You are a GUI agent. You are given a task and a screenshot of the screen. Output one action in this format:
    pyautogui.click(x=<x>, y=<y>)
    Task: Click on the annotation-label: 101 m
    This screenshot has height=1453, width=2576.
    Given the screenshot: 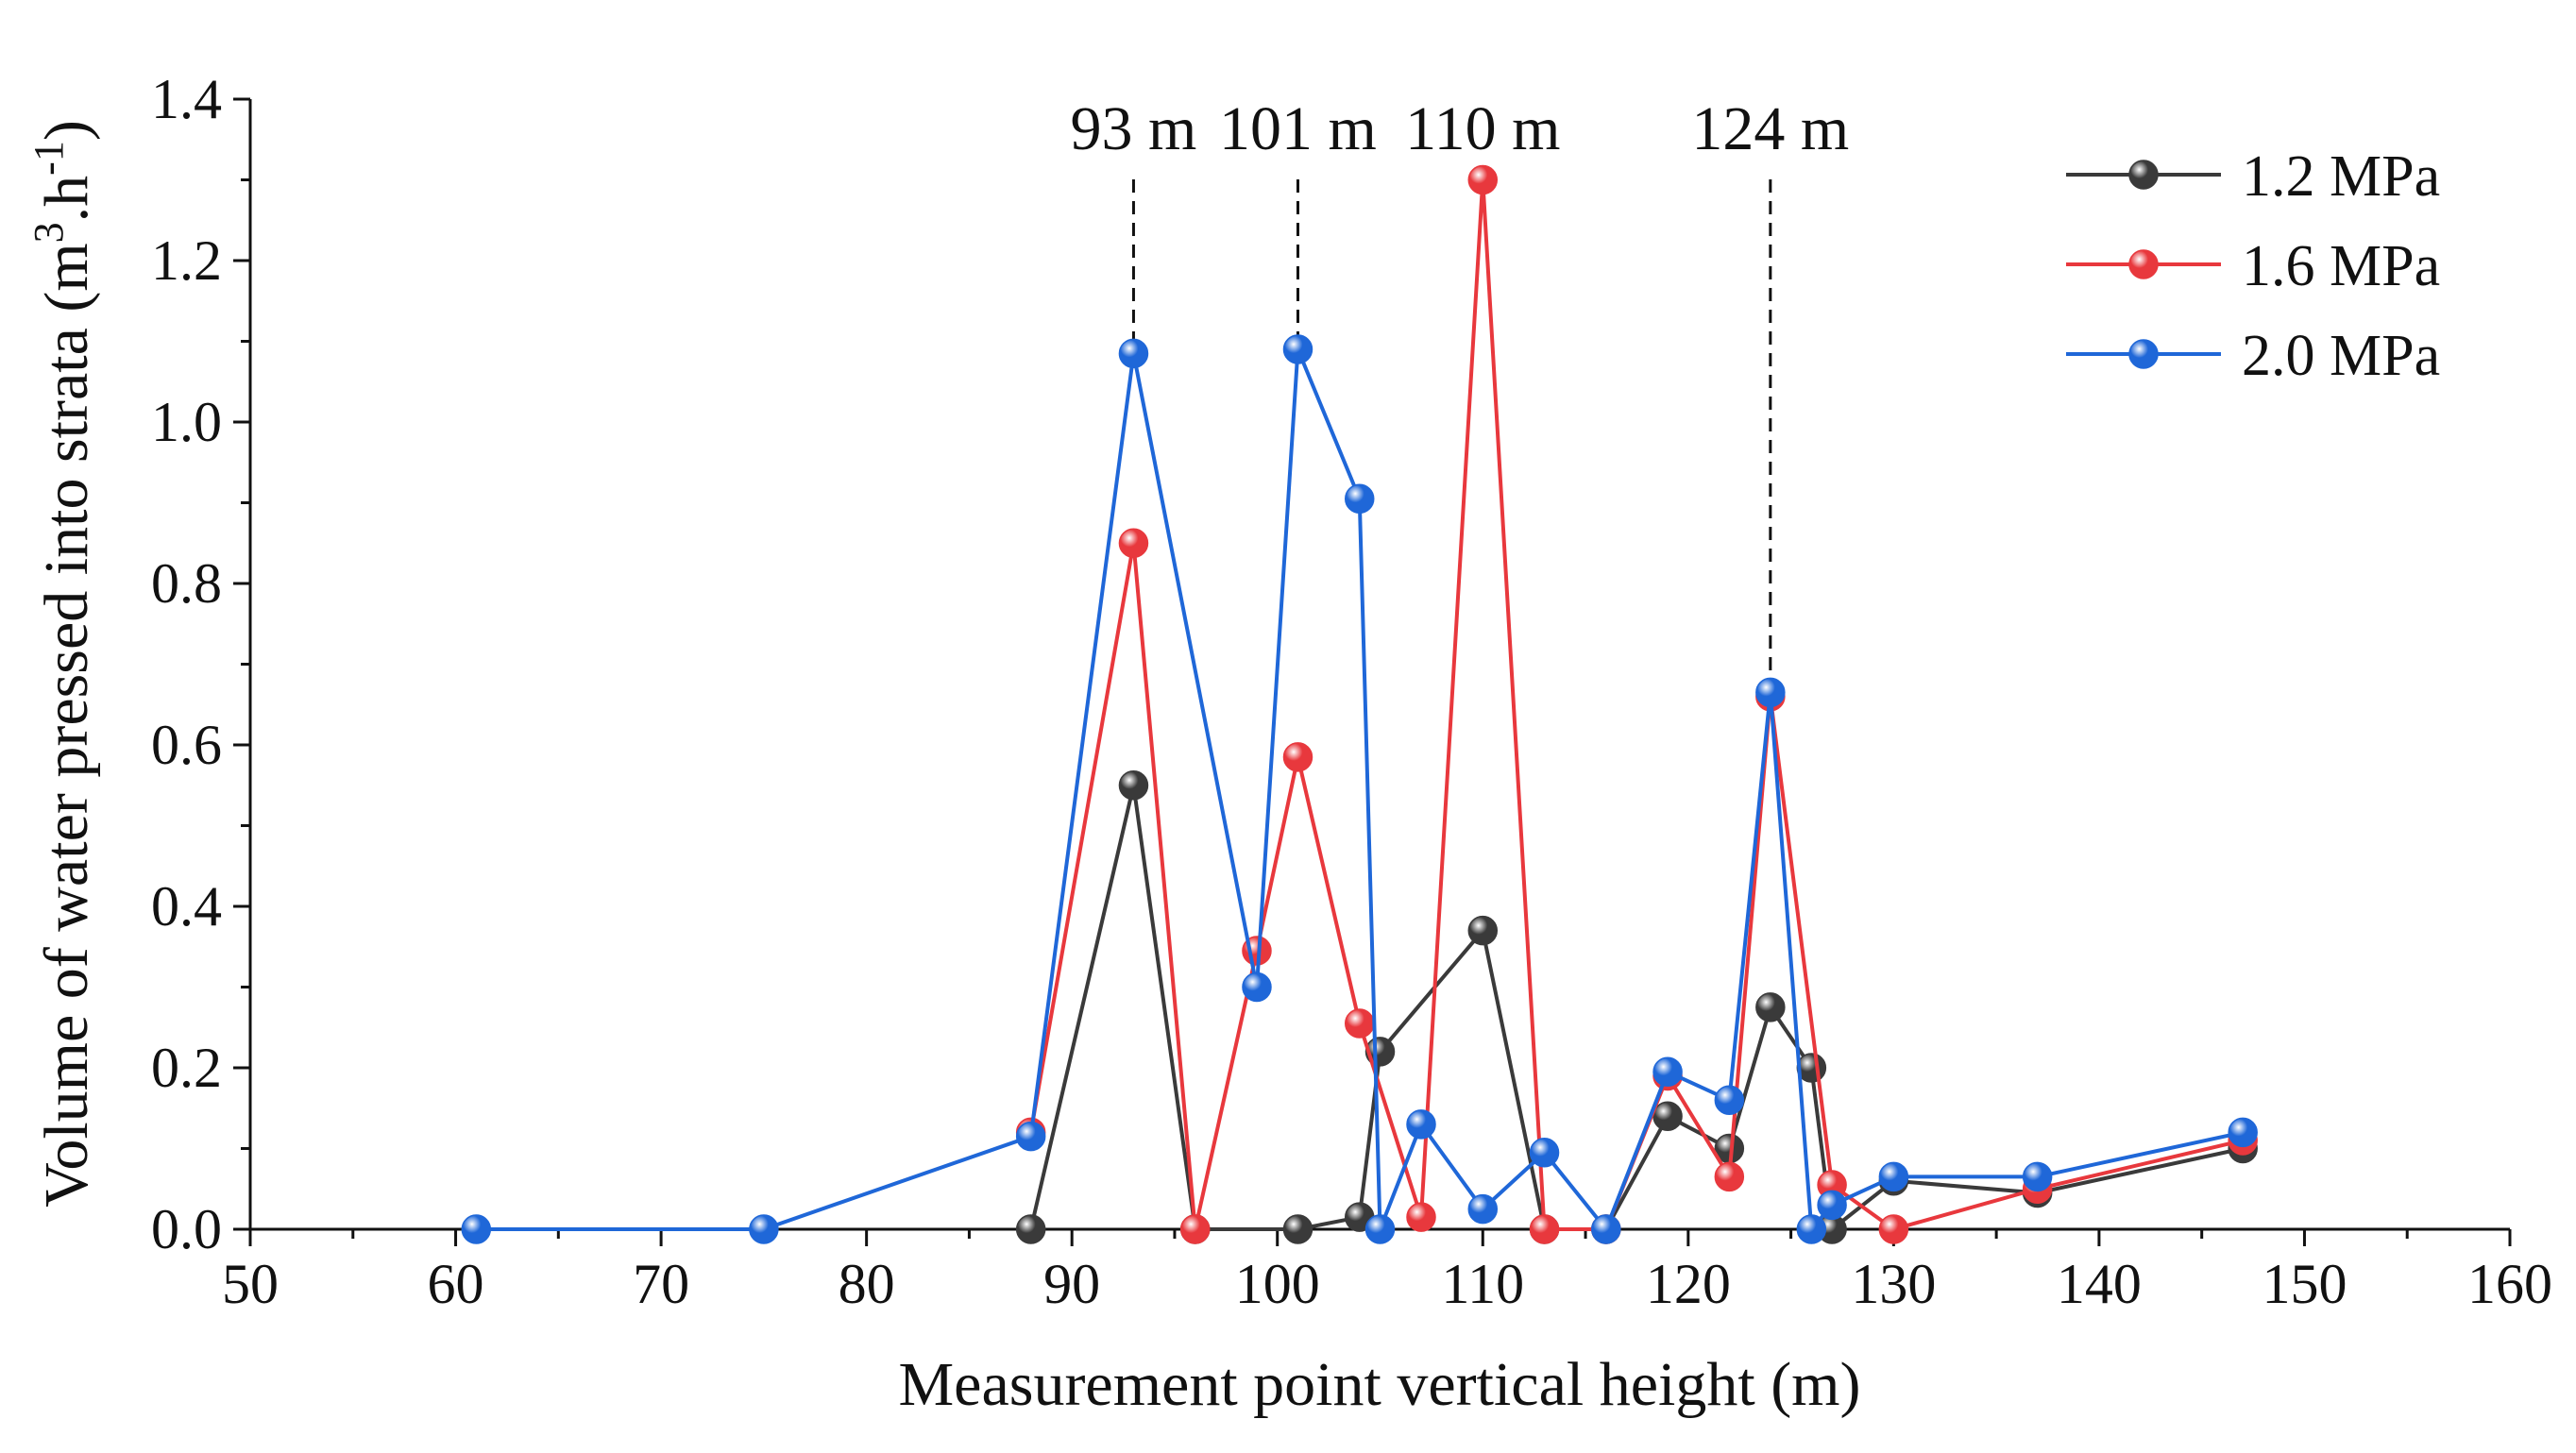 What is the action you would take?
    pyautogui.click(x=1298, y=128)
    